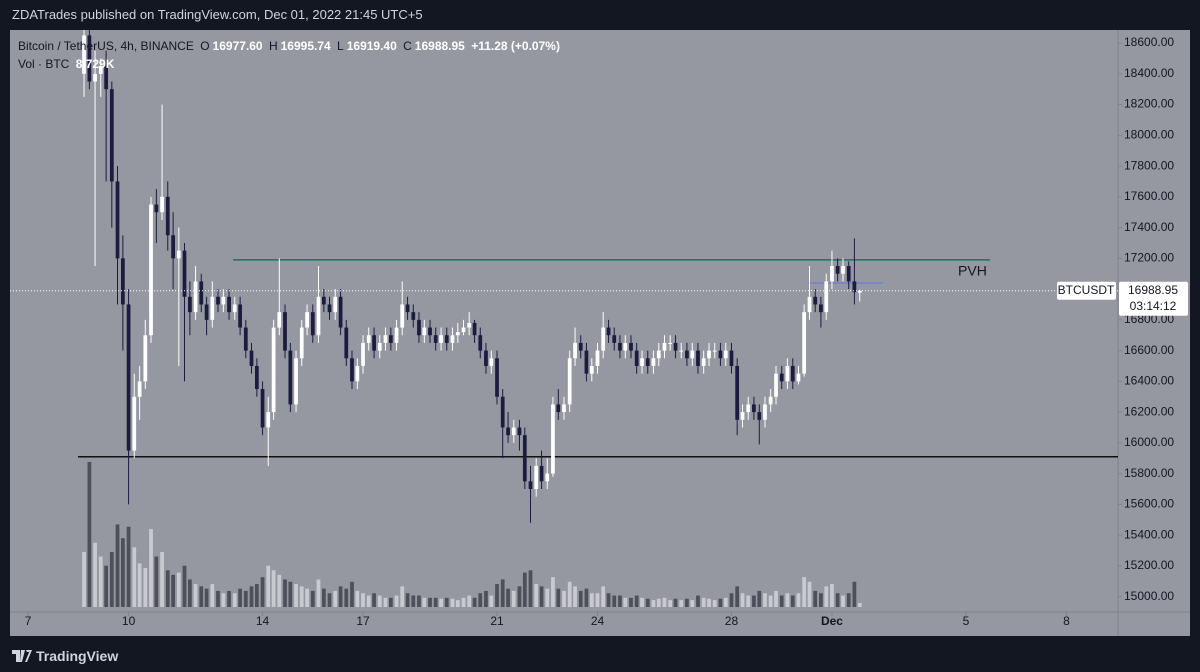 This screenshot has width=1200, height=672. What do you see at coordinates (290, 64) in the screenshot?
I see `legend-row: Vol · BTC 8.729K` at bounding box center [290, 64].